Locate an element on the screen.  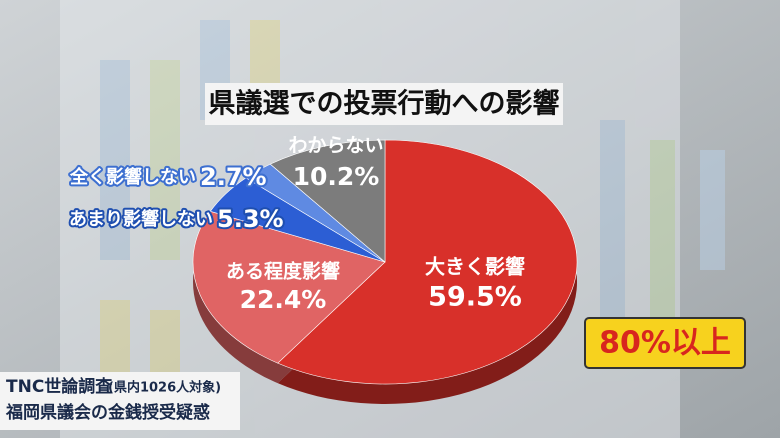
chart-title: 県議選での投票行動への影響 is located at coordinates (384, 104).